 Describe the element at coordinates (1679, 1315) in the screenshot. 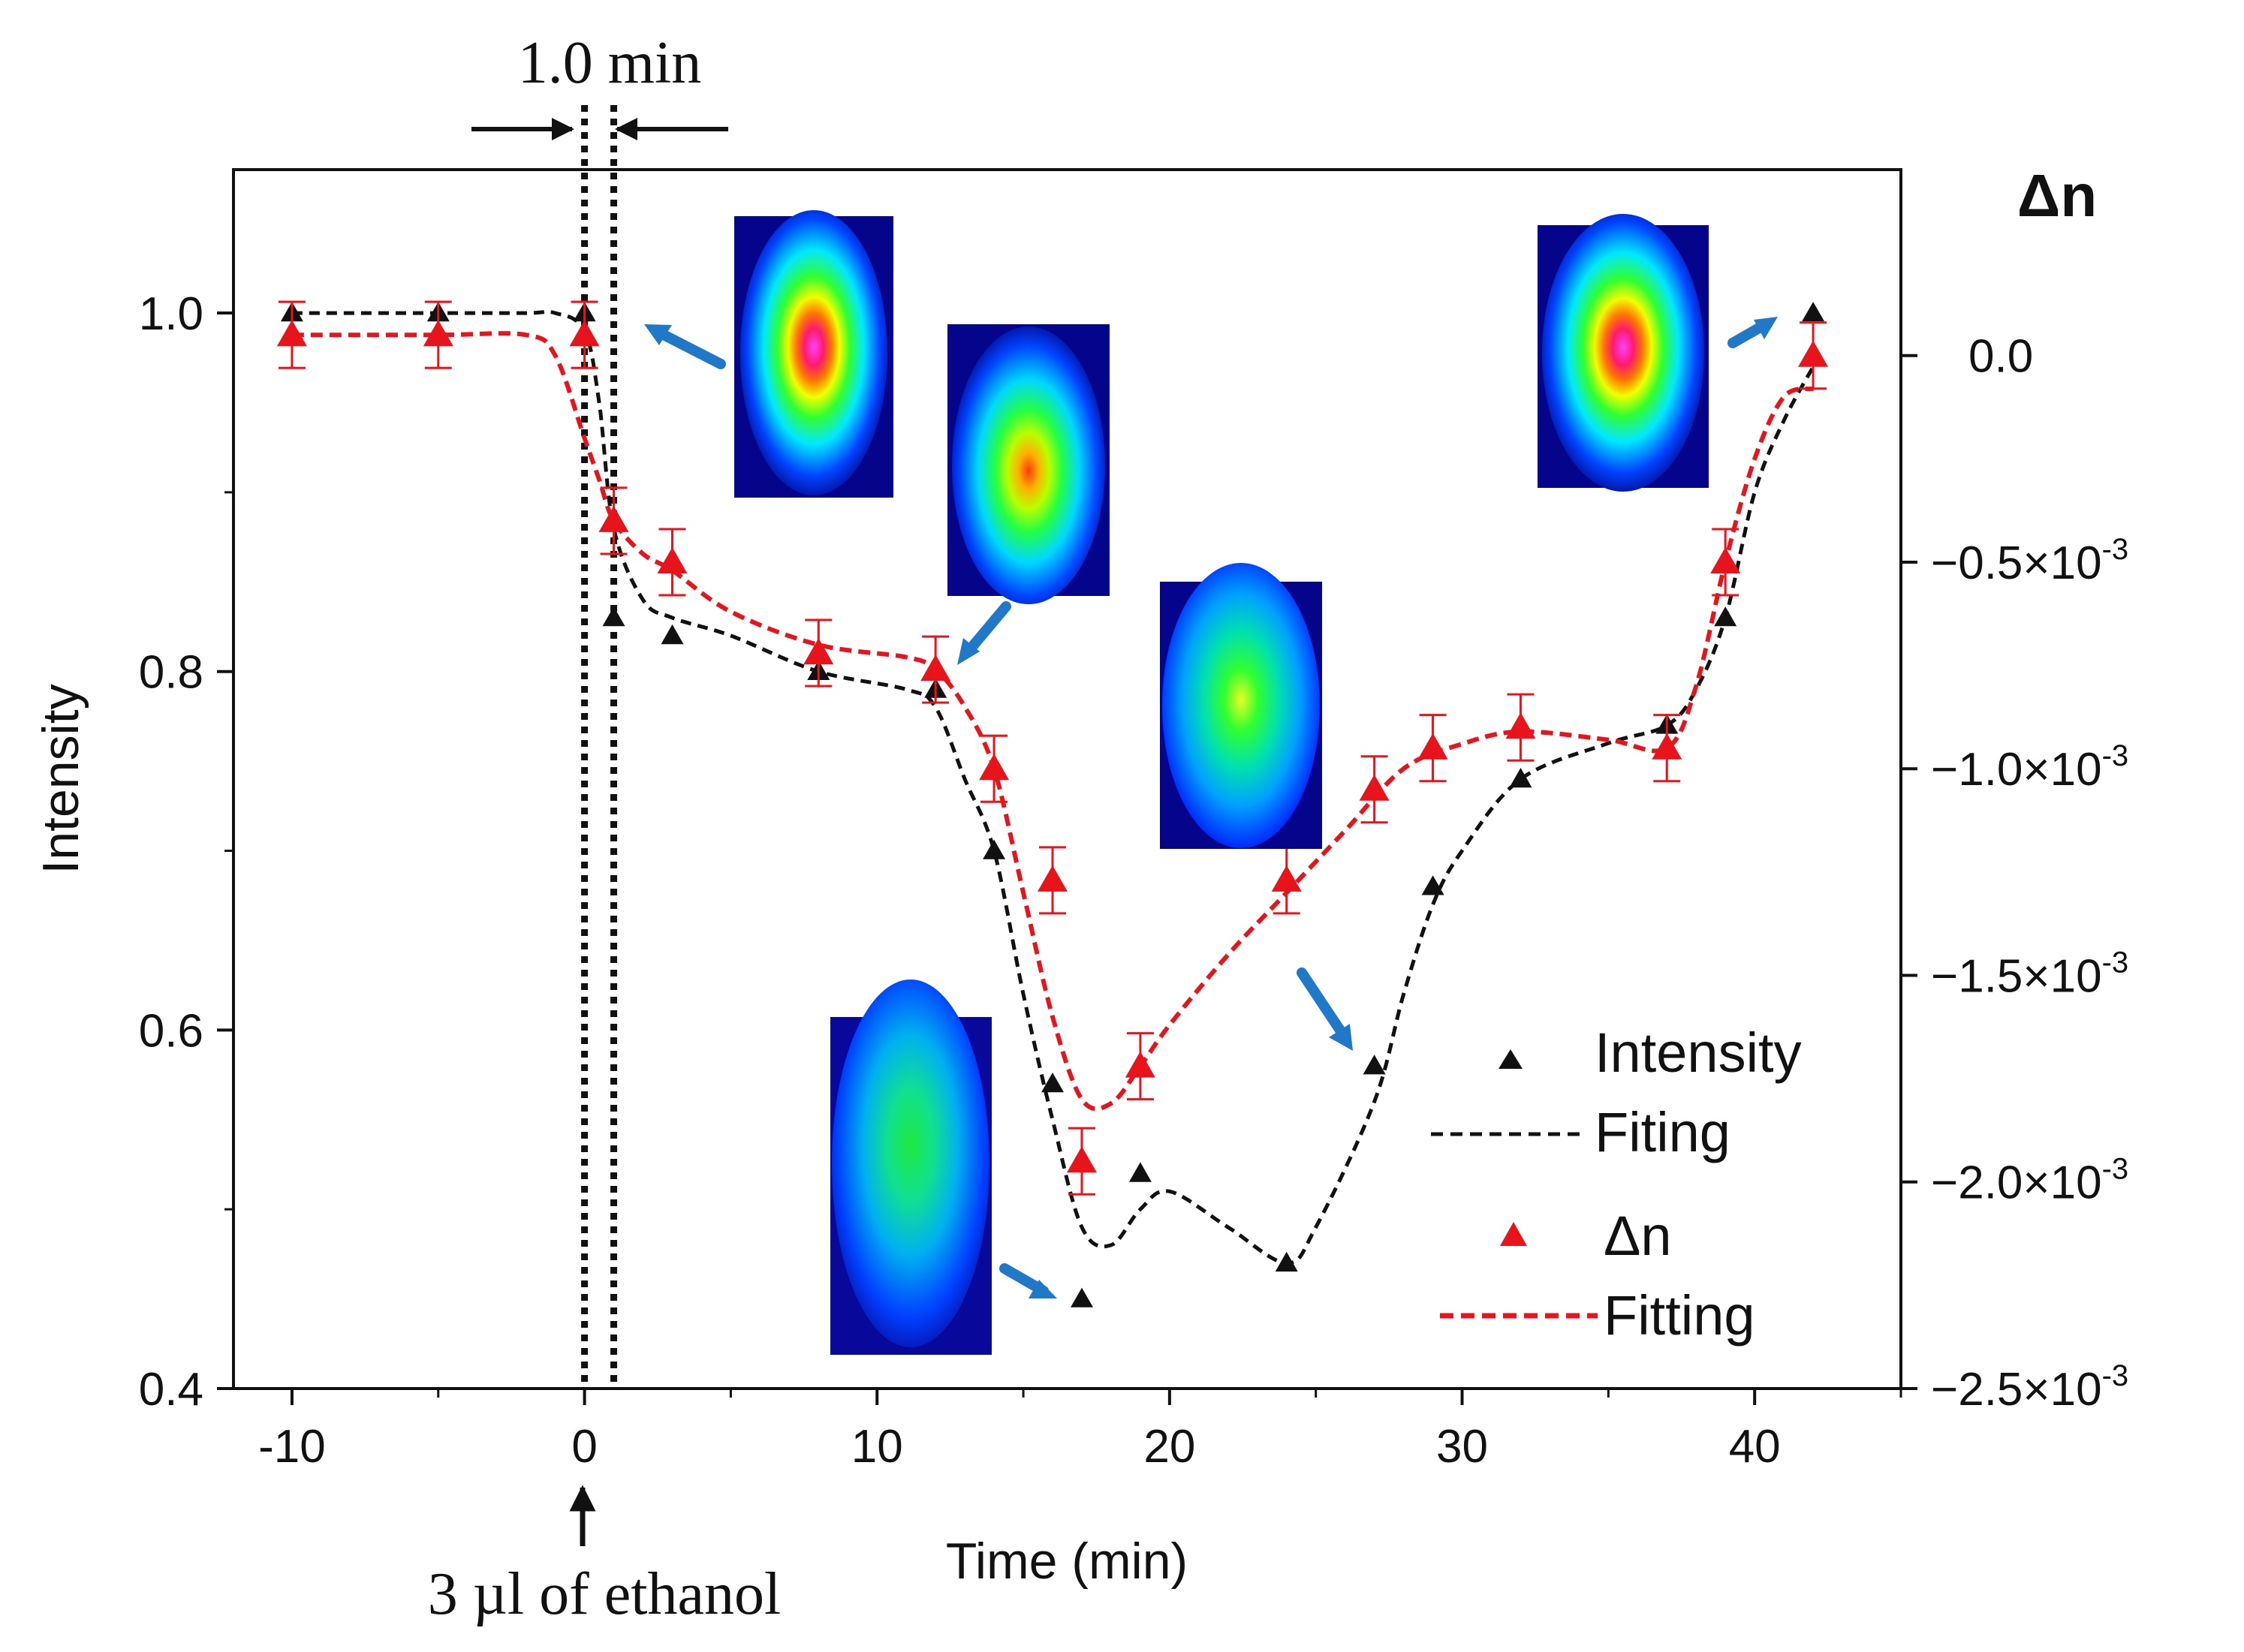

I see `legend-label: Fitting` at that location.